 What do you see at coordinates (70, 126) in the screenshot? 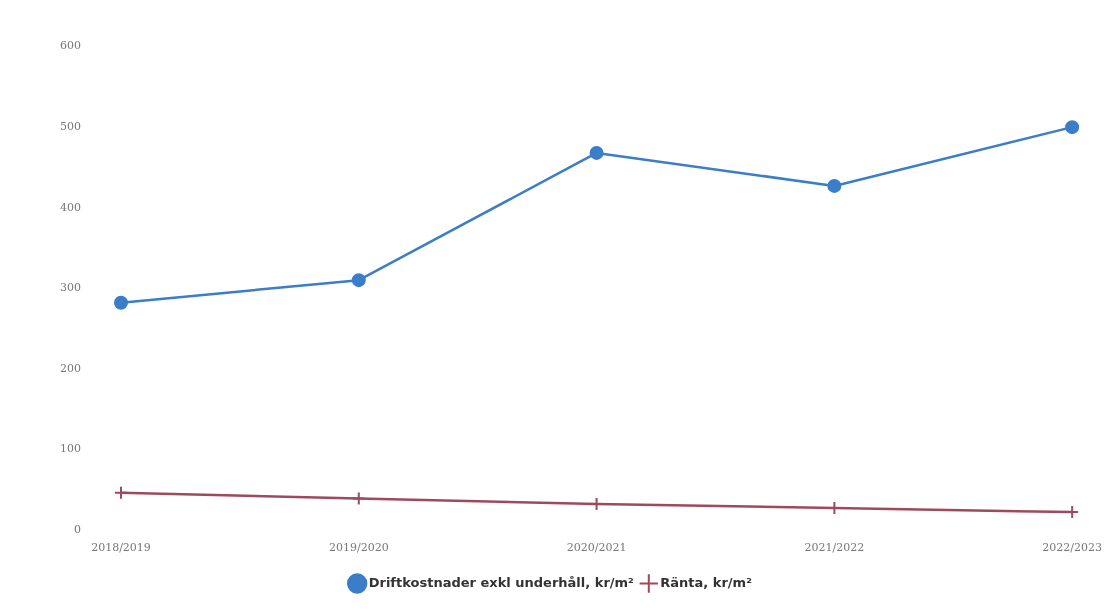
I see `y-tick-label: 500` at bounding box center [70, 126].